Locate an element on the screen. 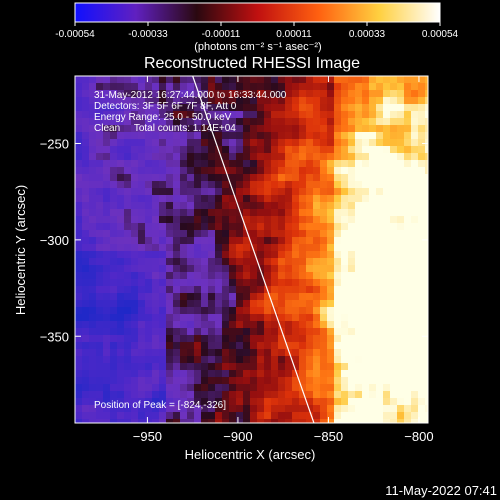  colorbar-tick-label: -0.00054 is located at coordinates (75, 34).